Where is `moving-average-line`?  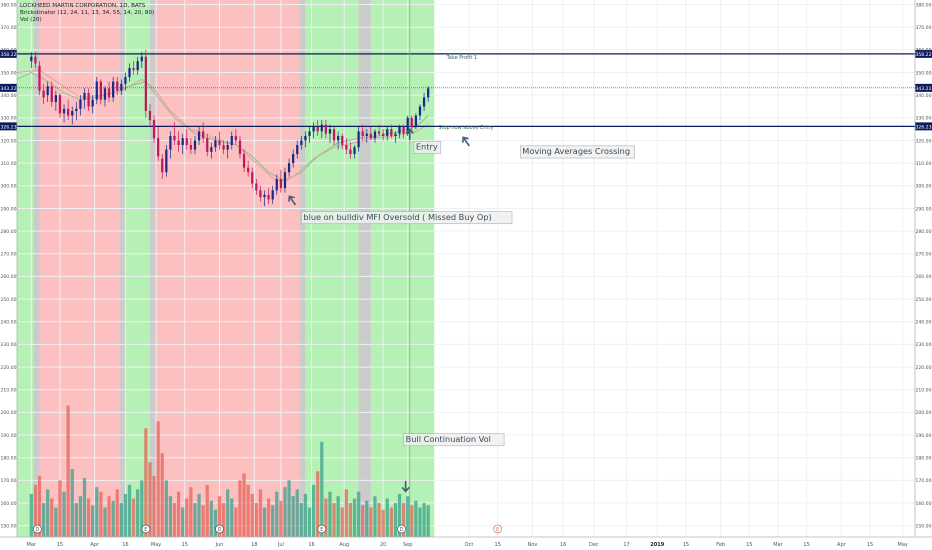 moving-average-line is located at coordinates (222, 125).